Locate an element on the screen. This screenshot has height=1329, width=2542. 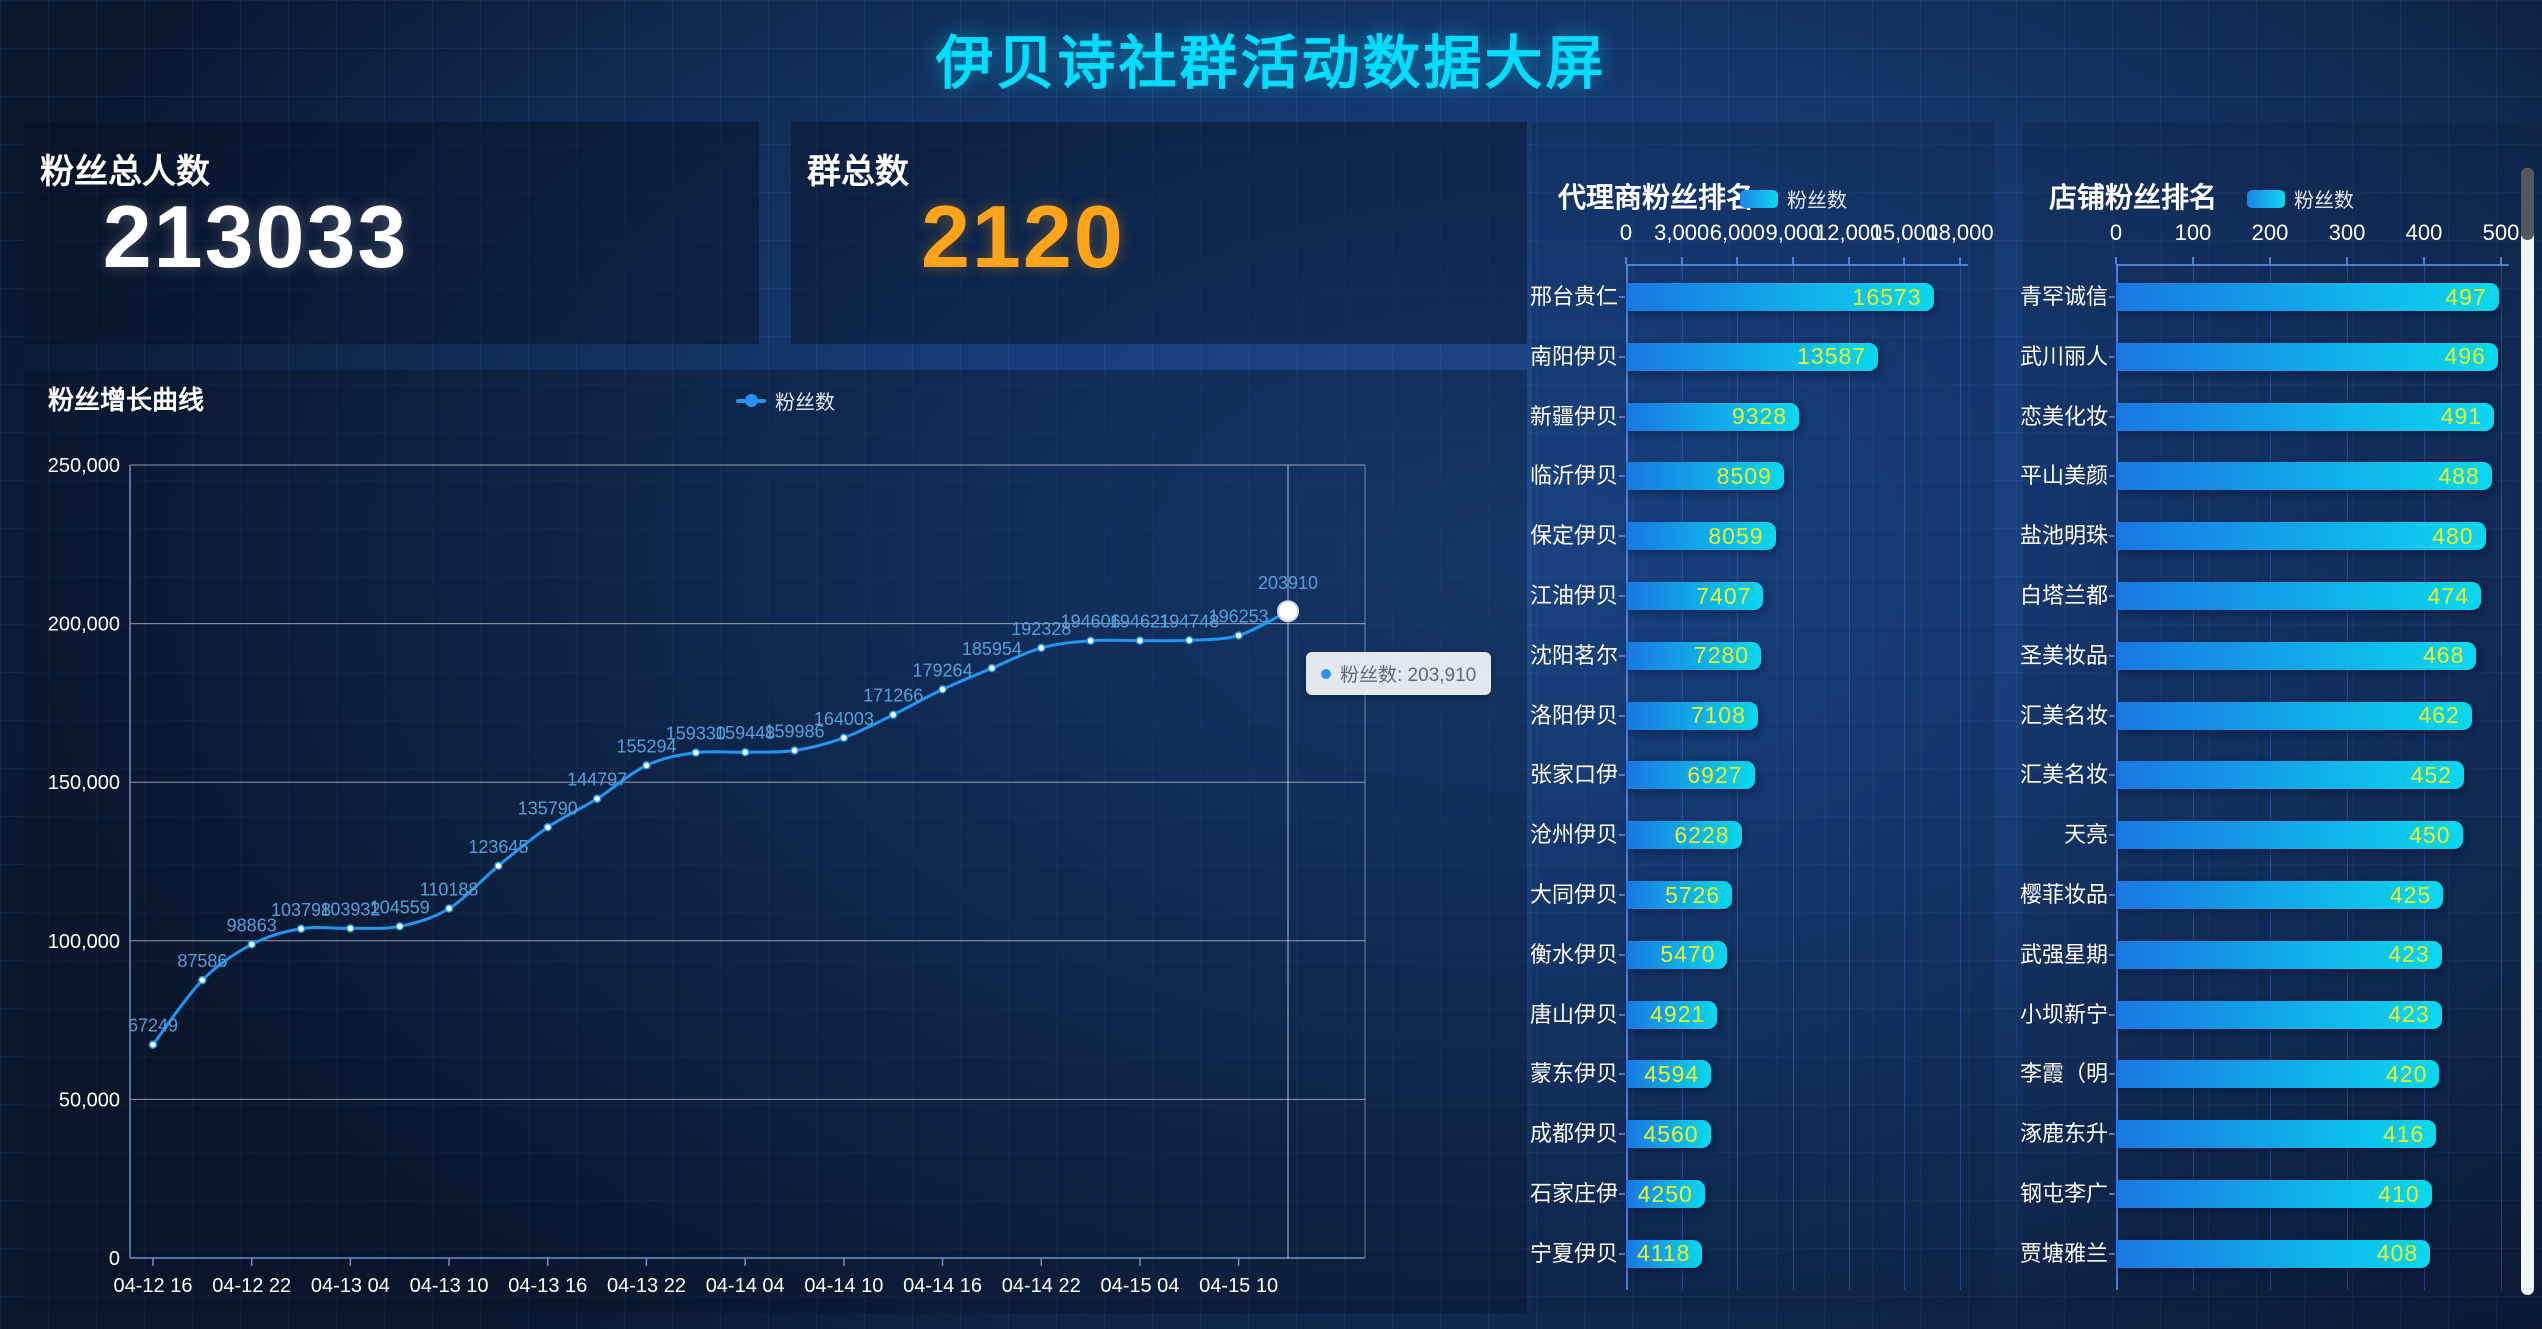
bar: 6228 is located at coordinates (1684, 835).